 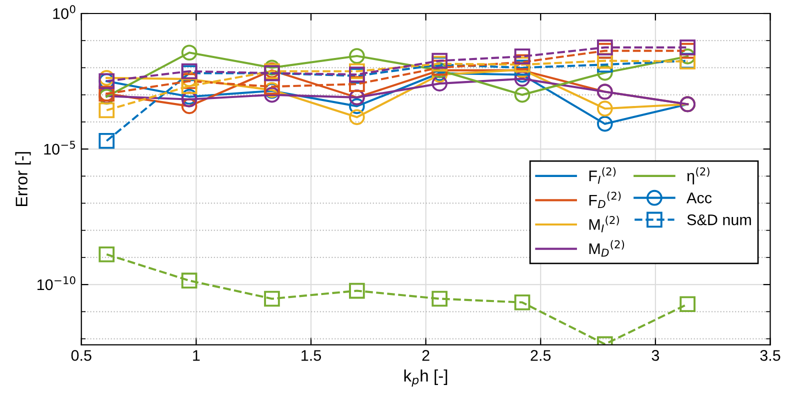 I want to click on y-tick-label: 10$^{−10}$, so click(x=56, y=283).